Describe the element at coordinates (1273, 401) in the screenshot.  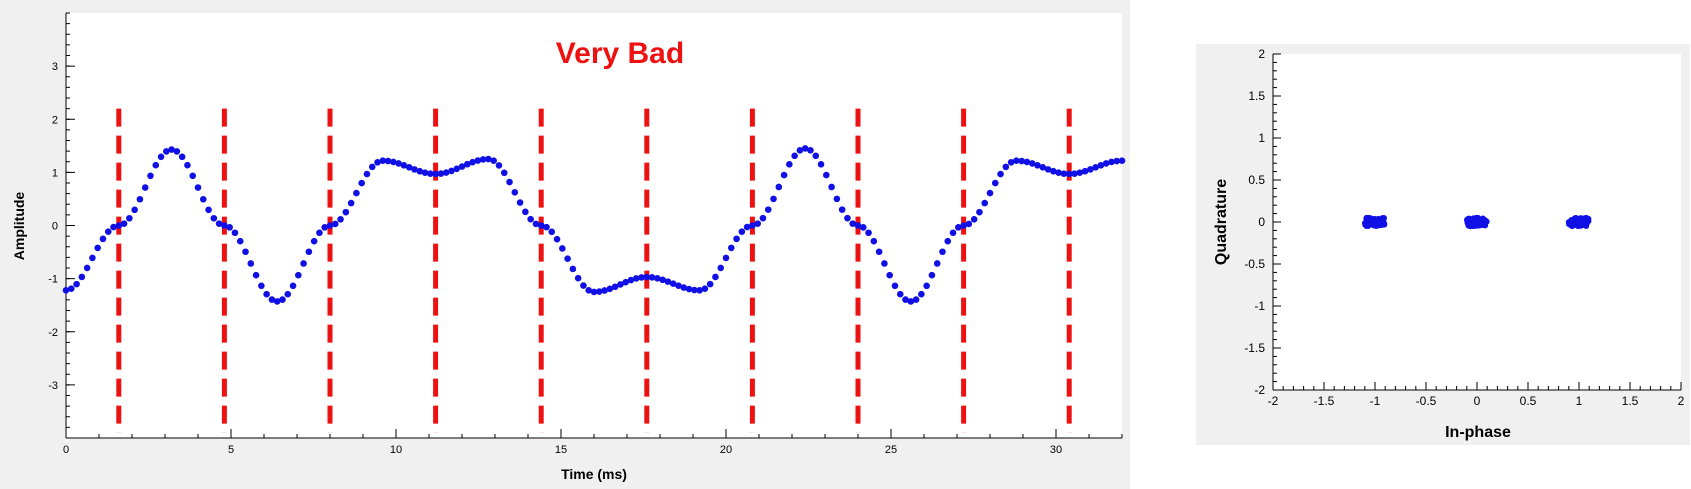
I see `constellation-x-tick-label: -2` at that location.